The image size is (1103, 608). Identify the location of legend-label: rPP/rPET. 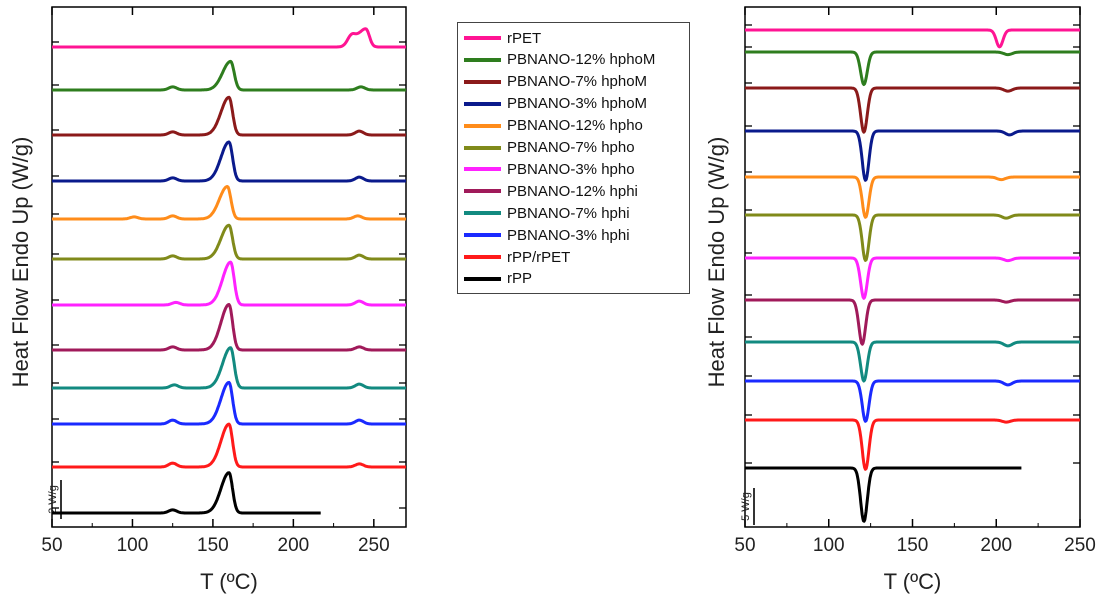
(539, 257).